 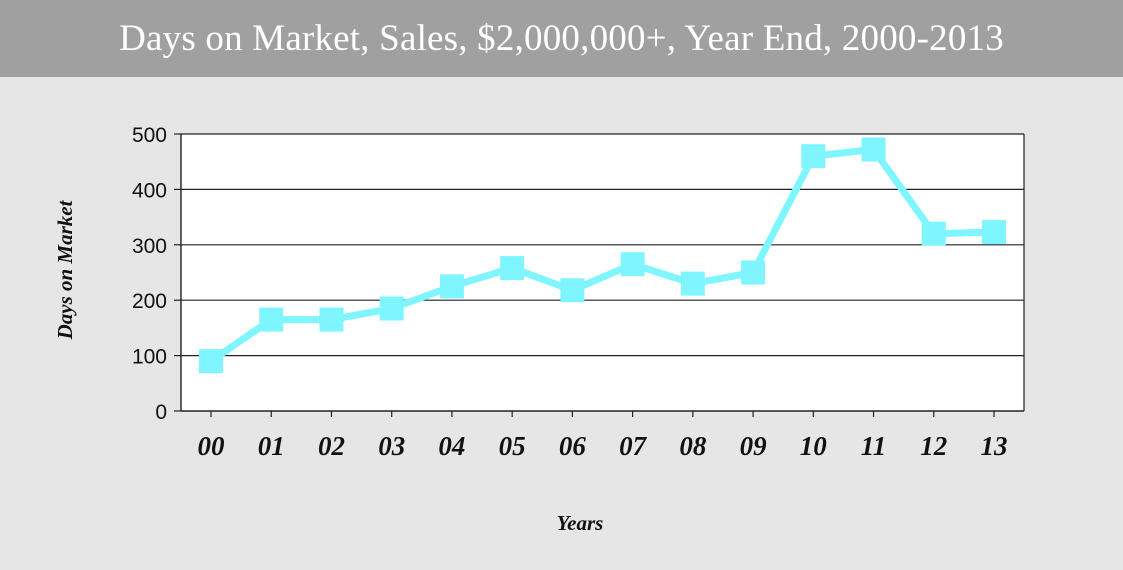 I want to click on y-tick-label-500: 500, so click(x=149, y=135).